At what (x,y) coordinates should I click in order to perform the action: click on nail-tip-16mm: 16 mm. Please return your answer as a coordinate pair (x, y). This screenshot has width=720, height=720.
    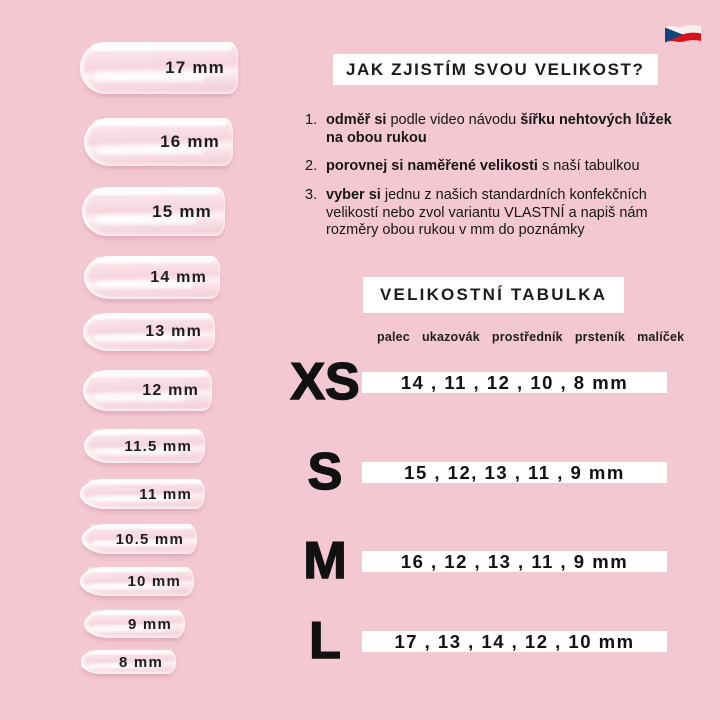
    Looking at the image, I should click on (158, 142).